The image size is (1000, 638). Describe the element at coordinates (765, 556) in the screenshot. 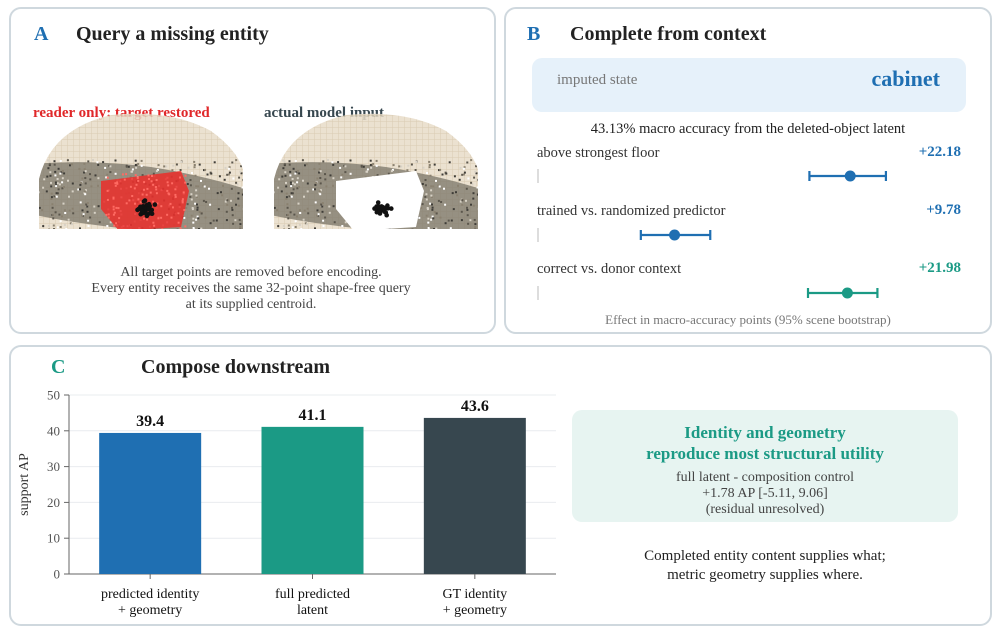

I see `note-line: Completed entity content supplies what;` at that location.